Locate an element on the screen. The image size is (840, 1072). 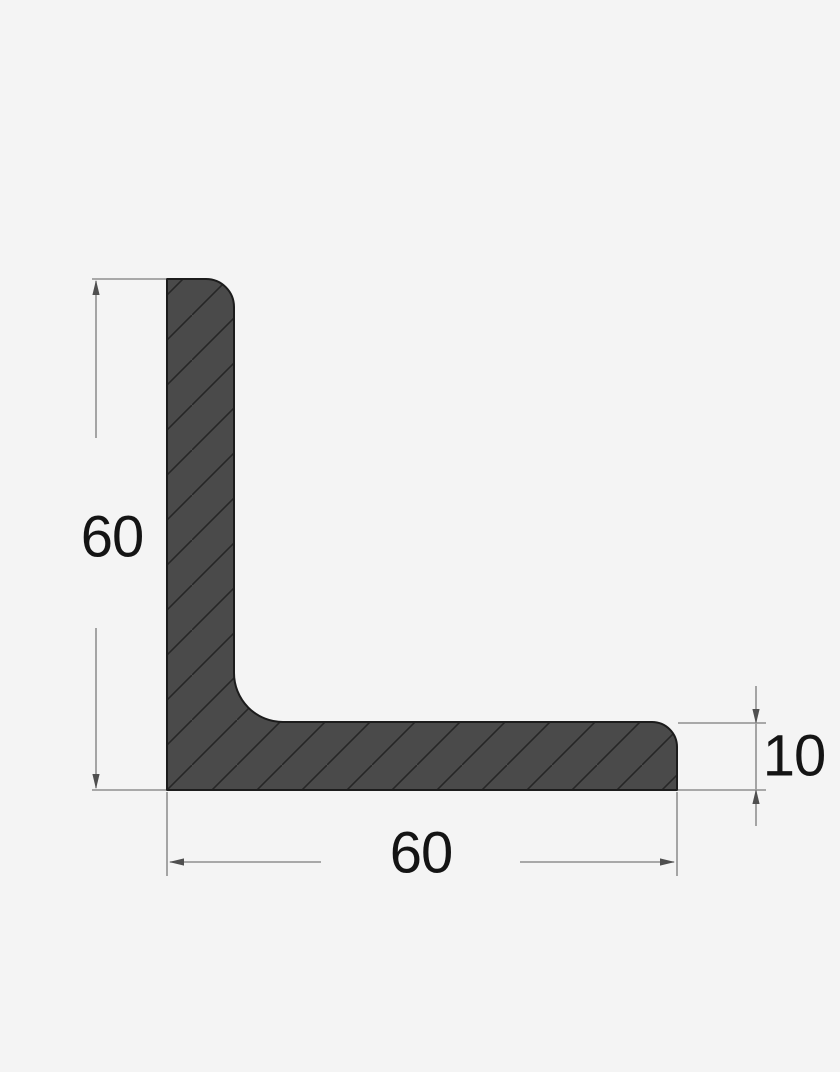
dimension-arrowhead-left is located at coordinates (176, 862).